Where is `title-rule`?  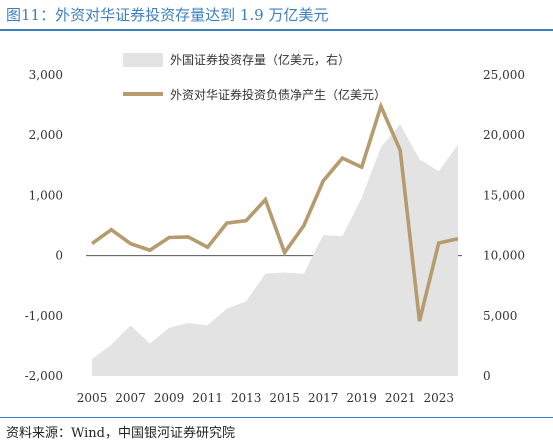
title-rule is located at coordinates (276, 30).